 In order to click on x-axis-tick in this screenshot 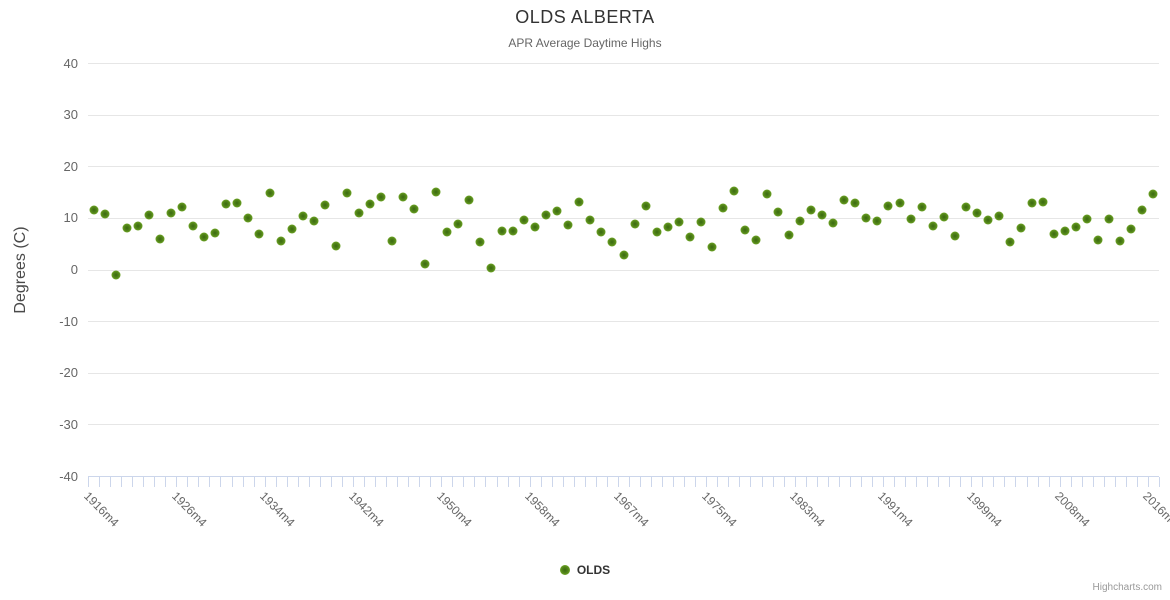, I will do `click(287, 482)`.